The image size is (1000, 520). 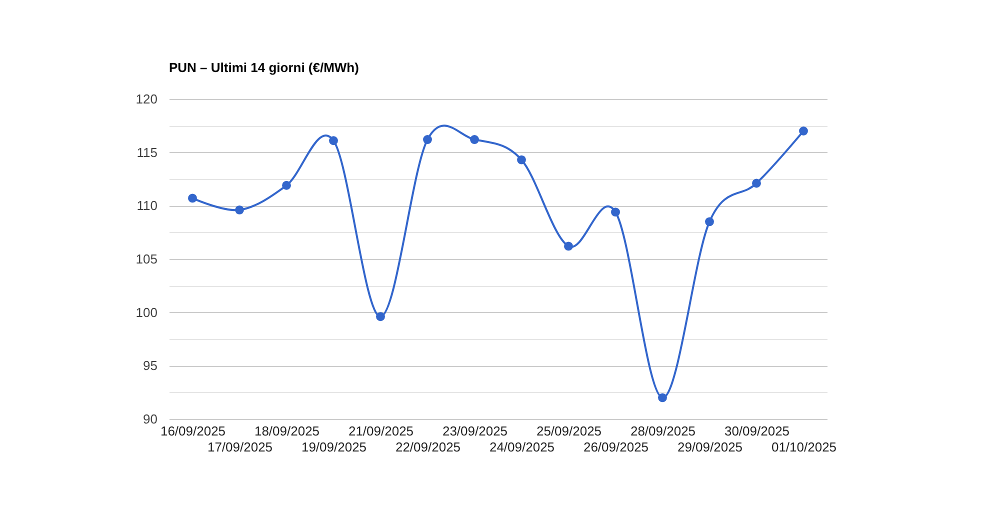 What do you see at coordinates (150, 366) in the screenshot?
I see `y-tick-label: 95` at bounding box center [150, 366].